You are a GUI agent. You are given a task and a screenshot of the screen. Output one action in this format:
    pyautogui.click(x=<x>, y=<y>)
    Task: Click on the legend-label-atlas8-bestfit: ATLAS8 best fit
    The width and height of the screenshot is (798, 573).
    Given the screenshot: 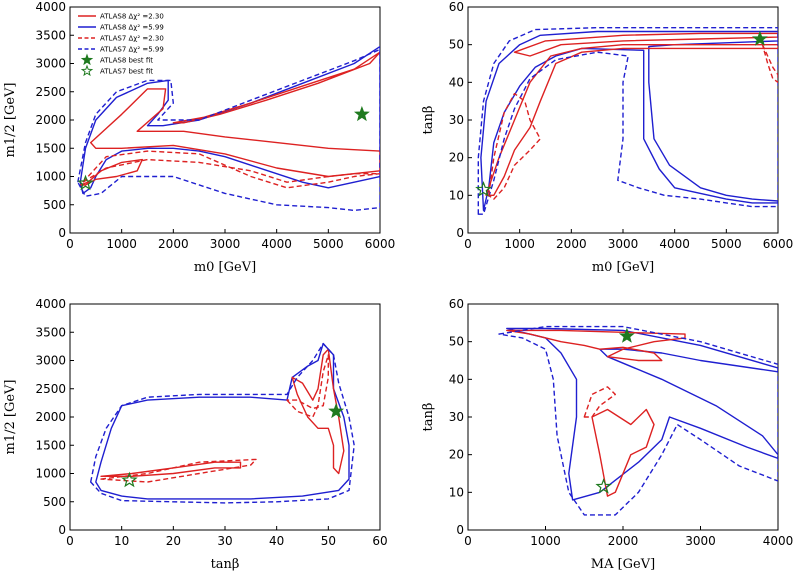 What is the action you would take?
    pyautogui.click(x=126, y=61)
    